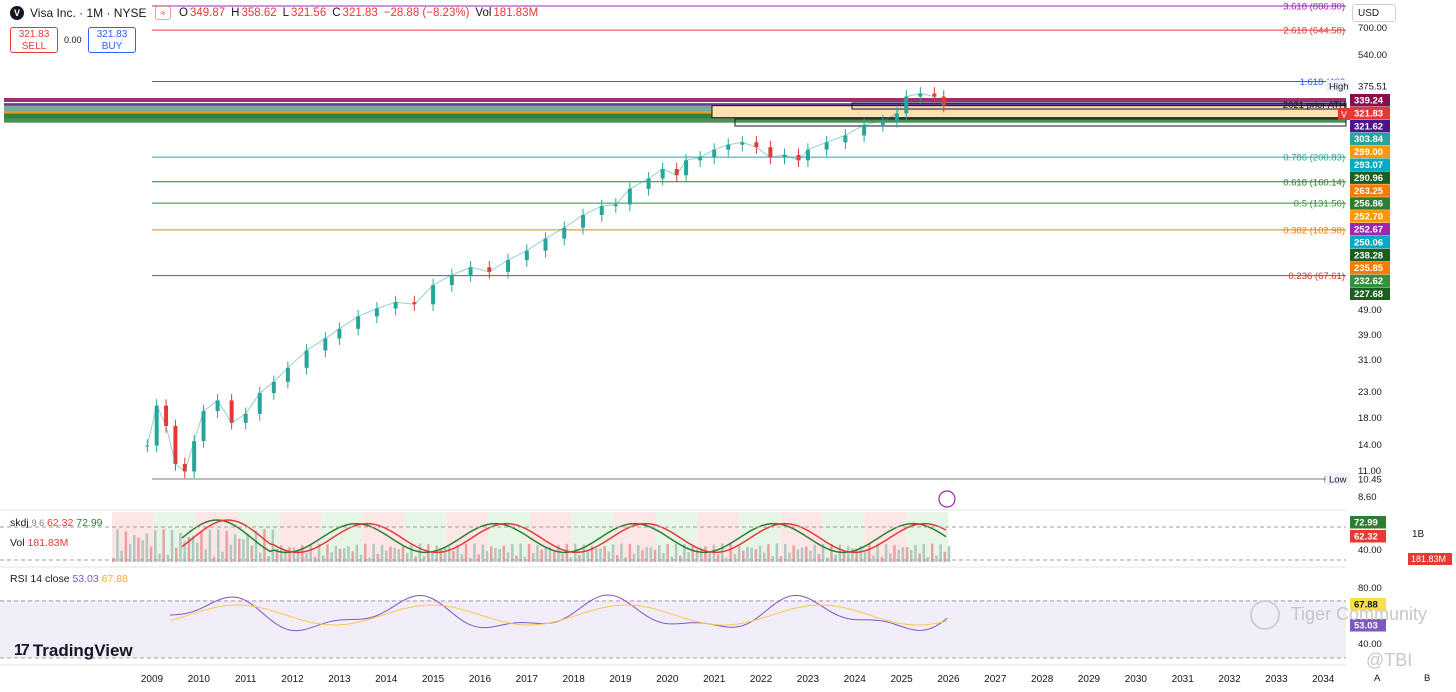  What do you see at coordinates (1374, 13) in the screenshot?
I see `currency-select: USD` at bounding box center [1374, 13].